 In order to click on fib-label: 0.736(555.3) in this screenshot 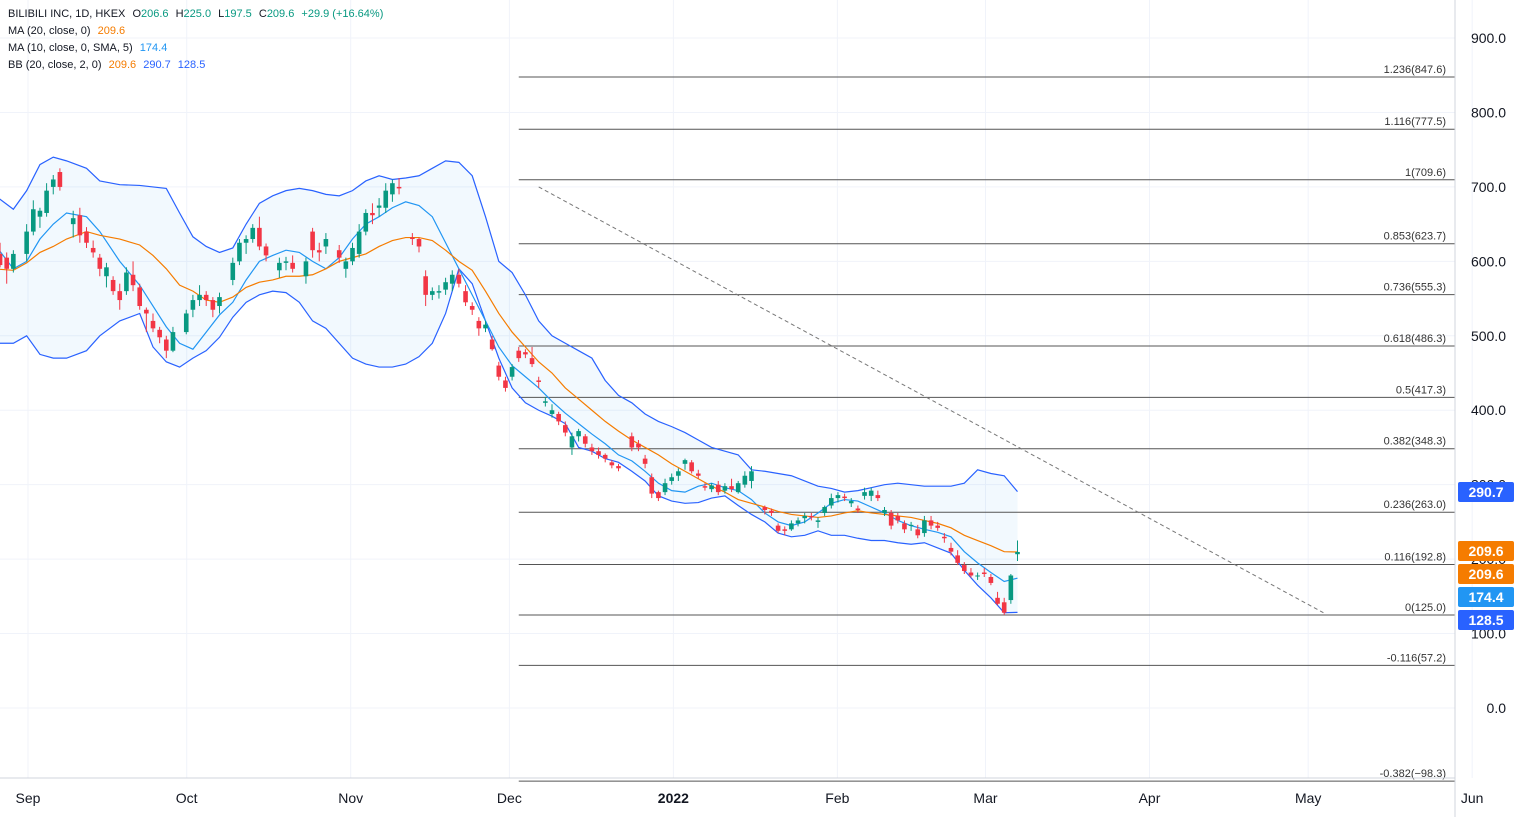, I will do `click(1415, 288)`.